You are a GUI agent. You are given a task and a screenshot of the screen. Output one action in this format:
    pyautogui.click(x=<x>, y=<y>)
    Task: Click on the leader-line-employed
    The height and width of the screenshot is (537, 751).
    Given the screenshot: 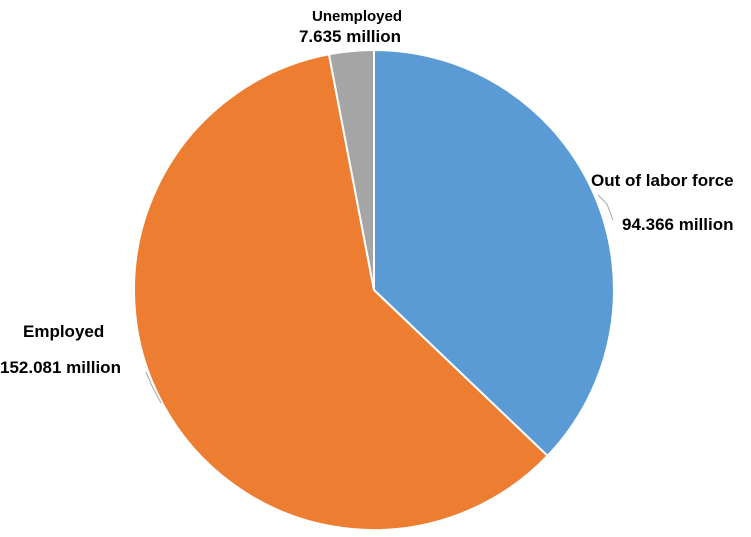 What is the action you would take?
    pyautogui.click(x=153, y=387)
    